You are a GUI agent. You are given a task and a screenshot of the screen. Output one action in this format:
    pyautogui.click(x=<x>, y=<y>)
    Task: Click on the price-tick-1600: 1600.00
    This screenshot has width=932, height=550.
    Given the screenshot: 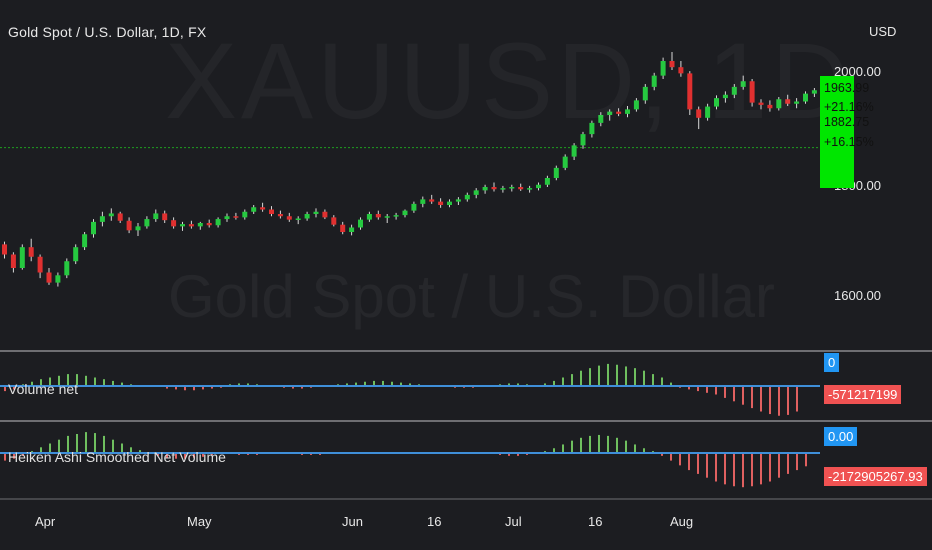 What is the action you would take?
    pyautogui.click(x=857, y=295)
    